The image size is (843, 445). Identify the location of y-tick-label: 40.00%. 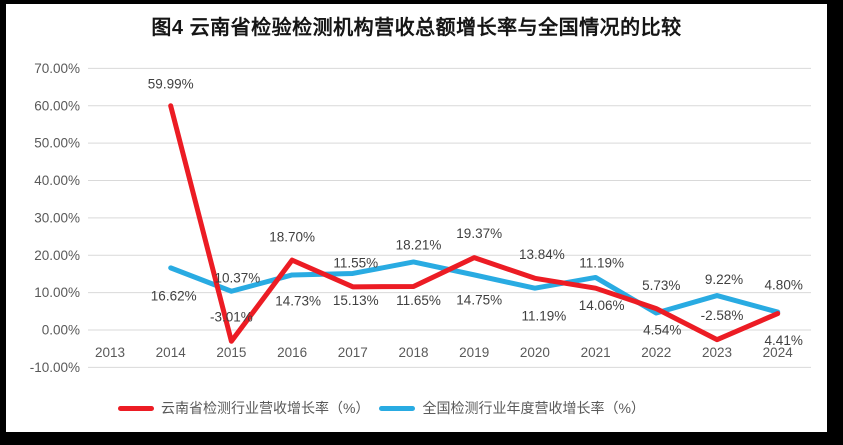
(57, 180).